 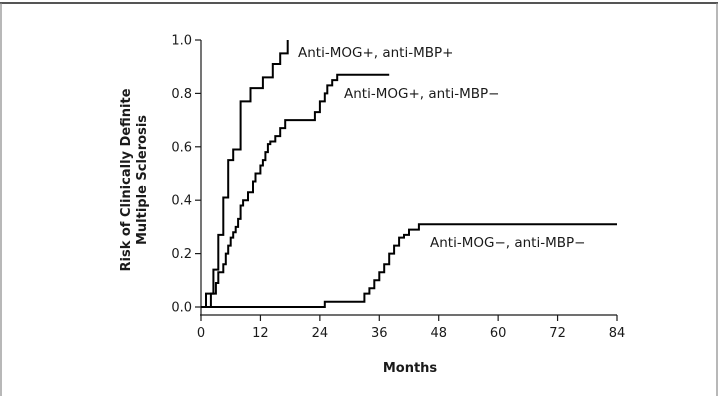 I want to click on x-tick-label: 36, so click(x=379, y=333).